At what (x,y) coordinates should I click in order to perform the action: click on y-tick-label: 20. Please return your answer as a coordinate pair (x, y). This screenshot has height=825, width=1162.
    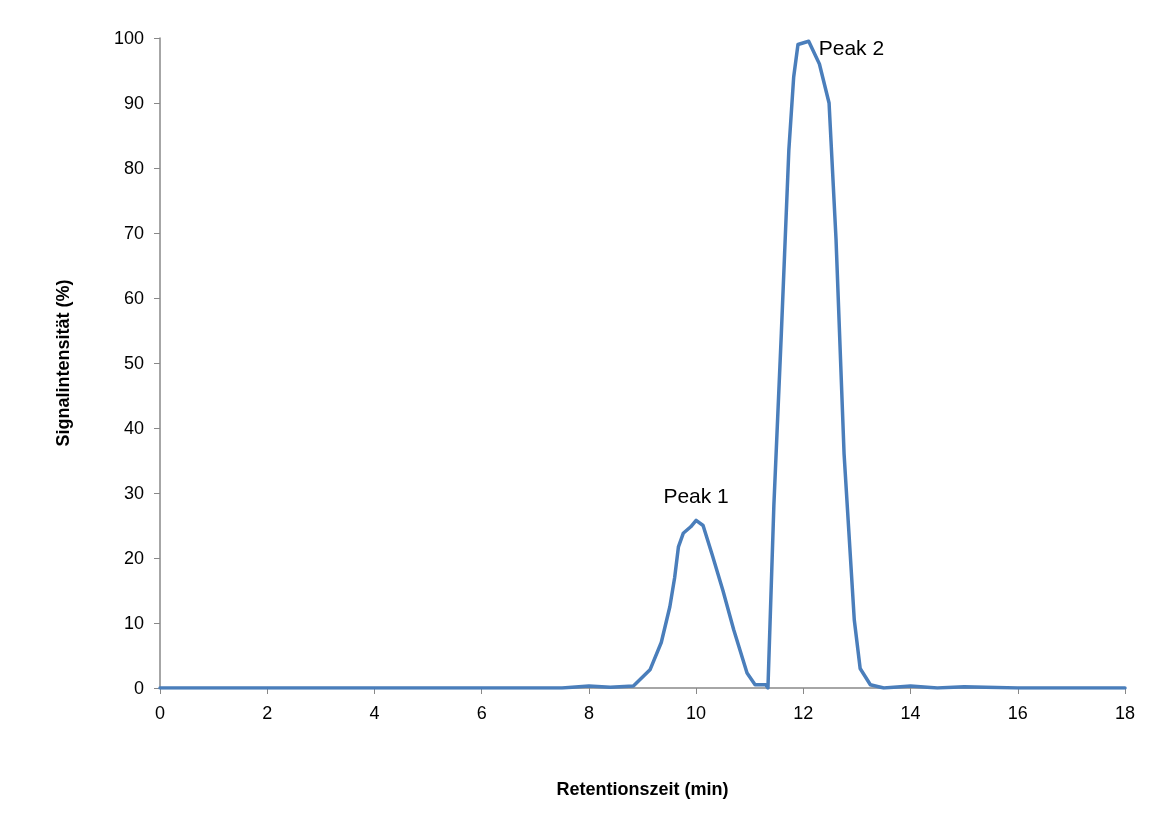
    Looking at the image, I should click on (133, 558).